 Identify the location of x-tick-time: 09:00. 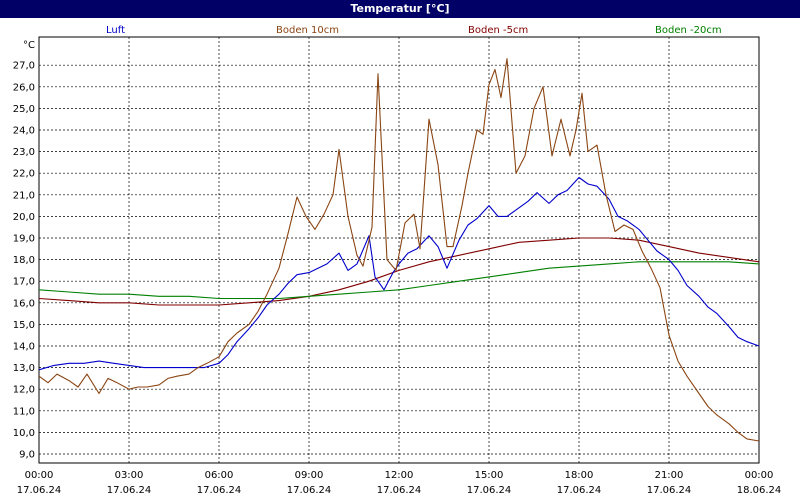
(309, 475).